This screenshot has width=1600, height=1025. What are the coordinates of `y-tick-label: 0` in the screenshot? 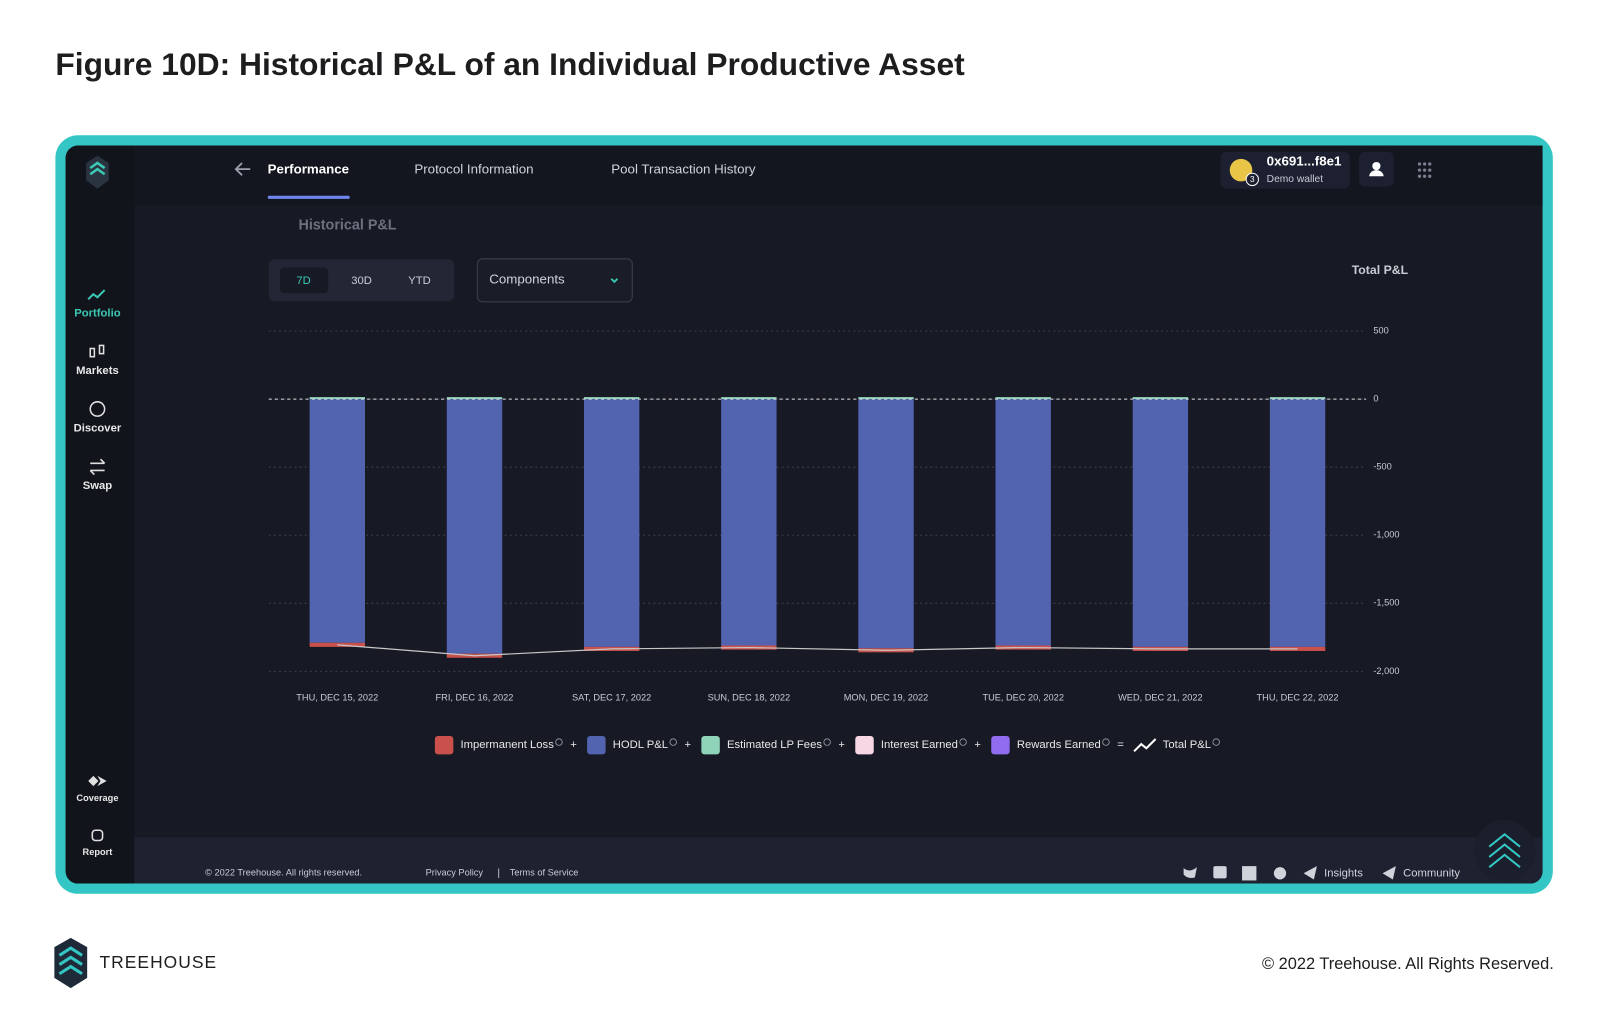 It's located at (1375, 399).